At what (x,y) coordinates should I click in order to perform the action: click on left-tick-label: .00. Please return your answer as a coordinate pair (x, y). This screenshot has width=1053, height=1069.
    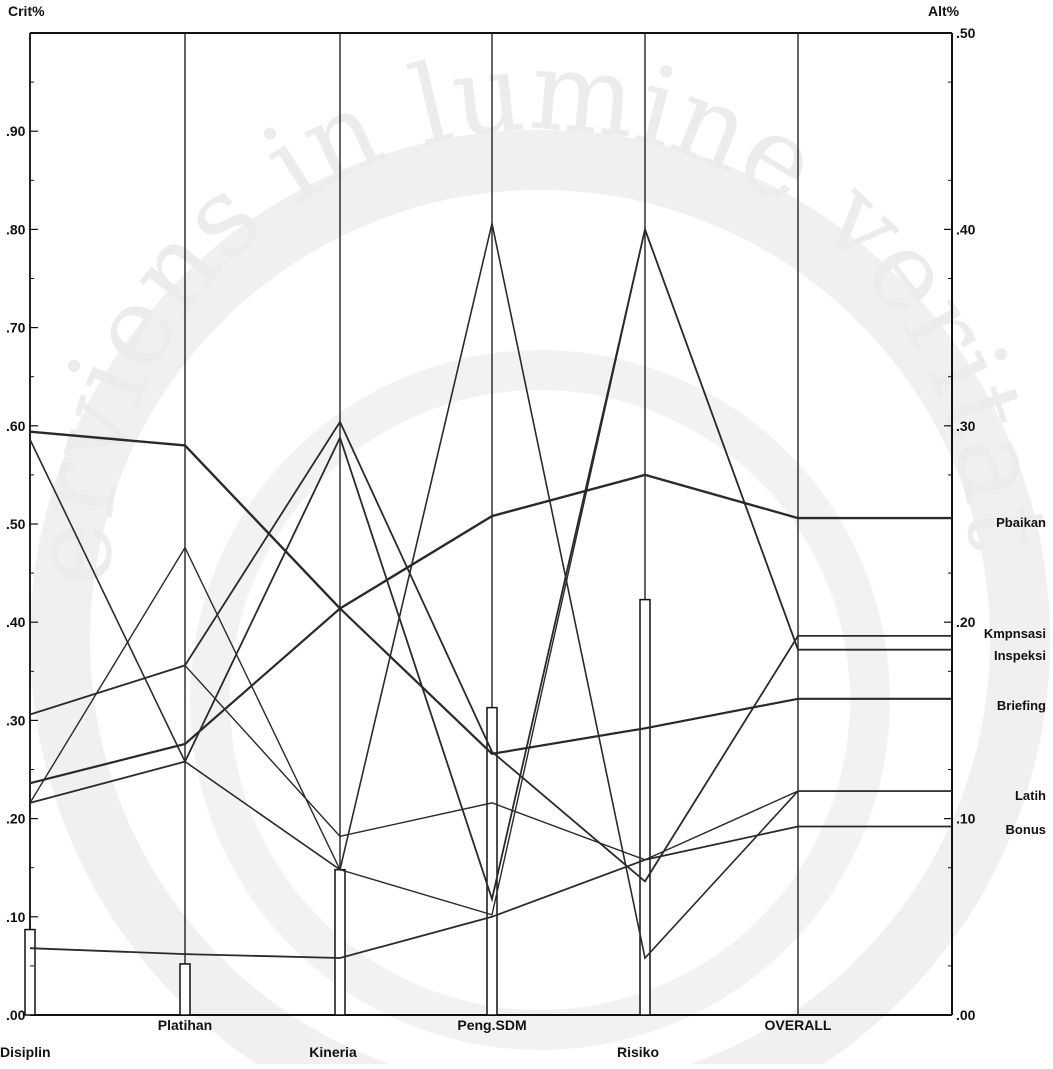
    Looking at the image, I should click on (16, 1015).